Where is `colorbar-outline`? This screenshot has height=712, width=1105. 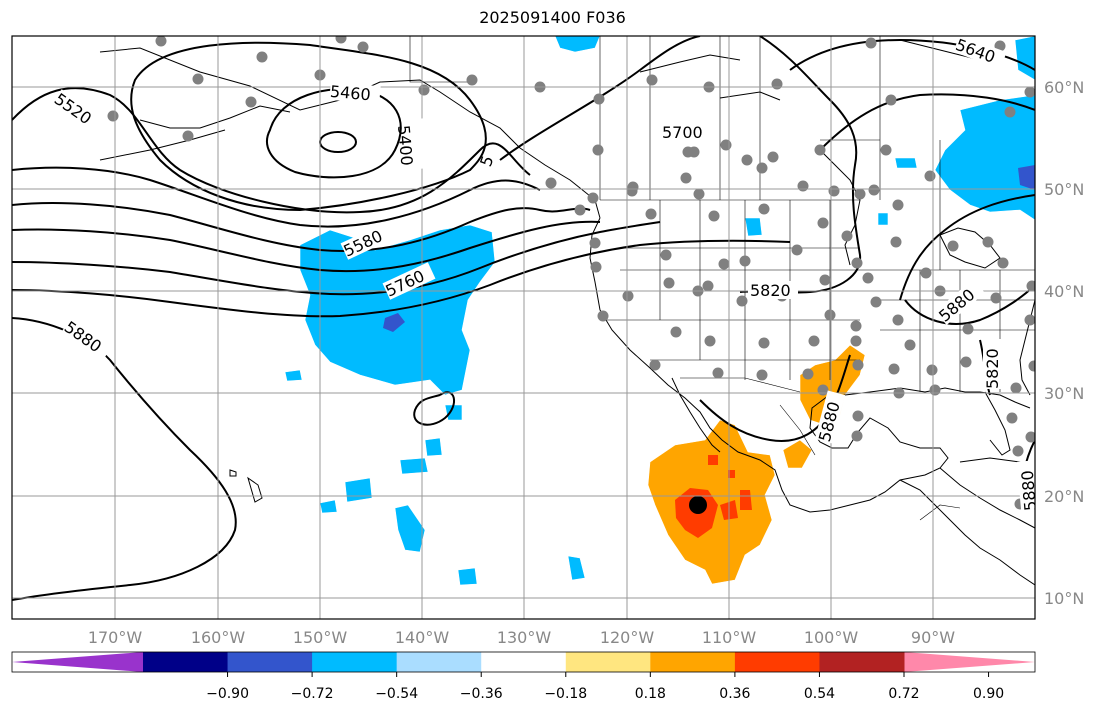
colorbar-outline is located at coordinates (523, 662).